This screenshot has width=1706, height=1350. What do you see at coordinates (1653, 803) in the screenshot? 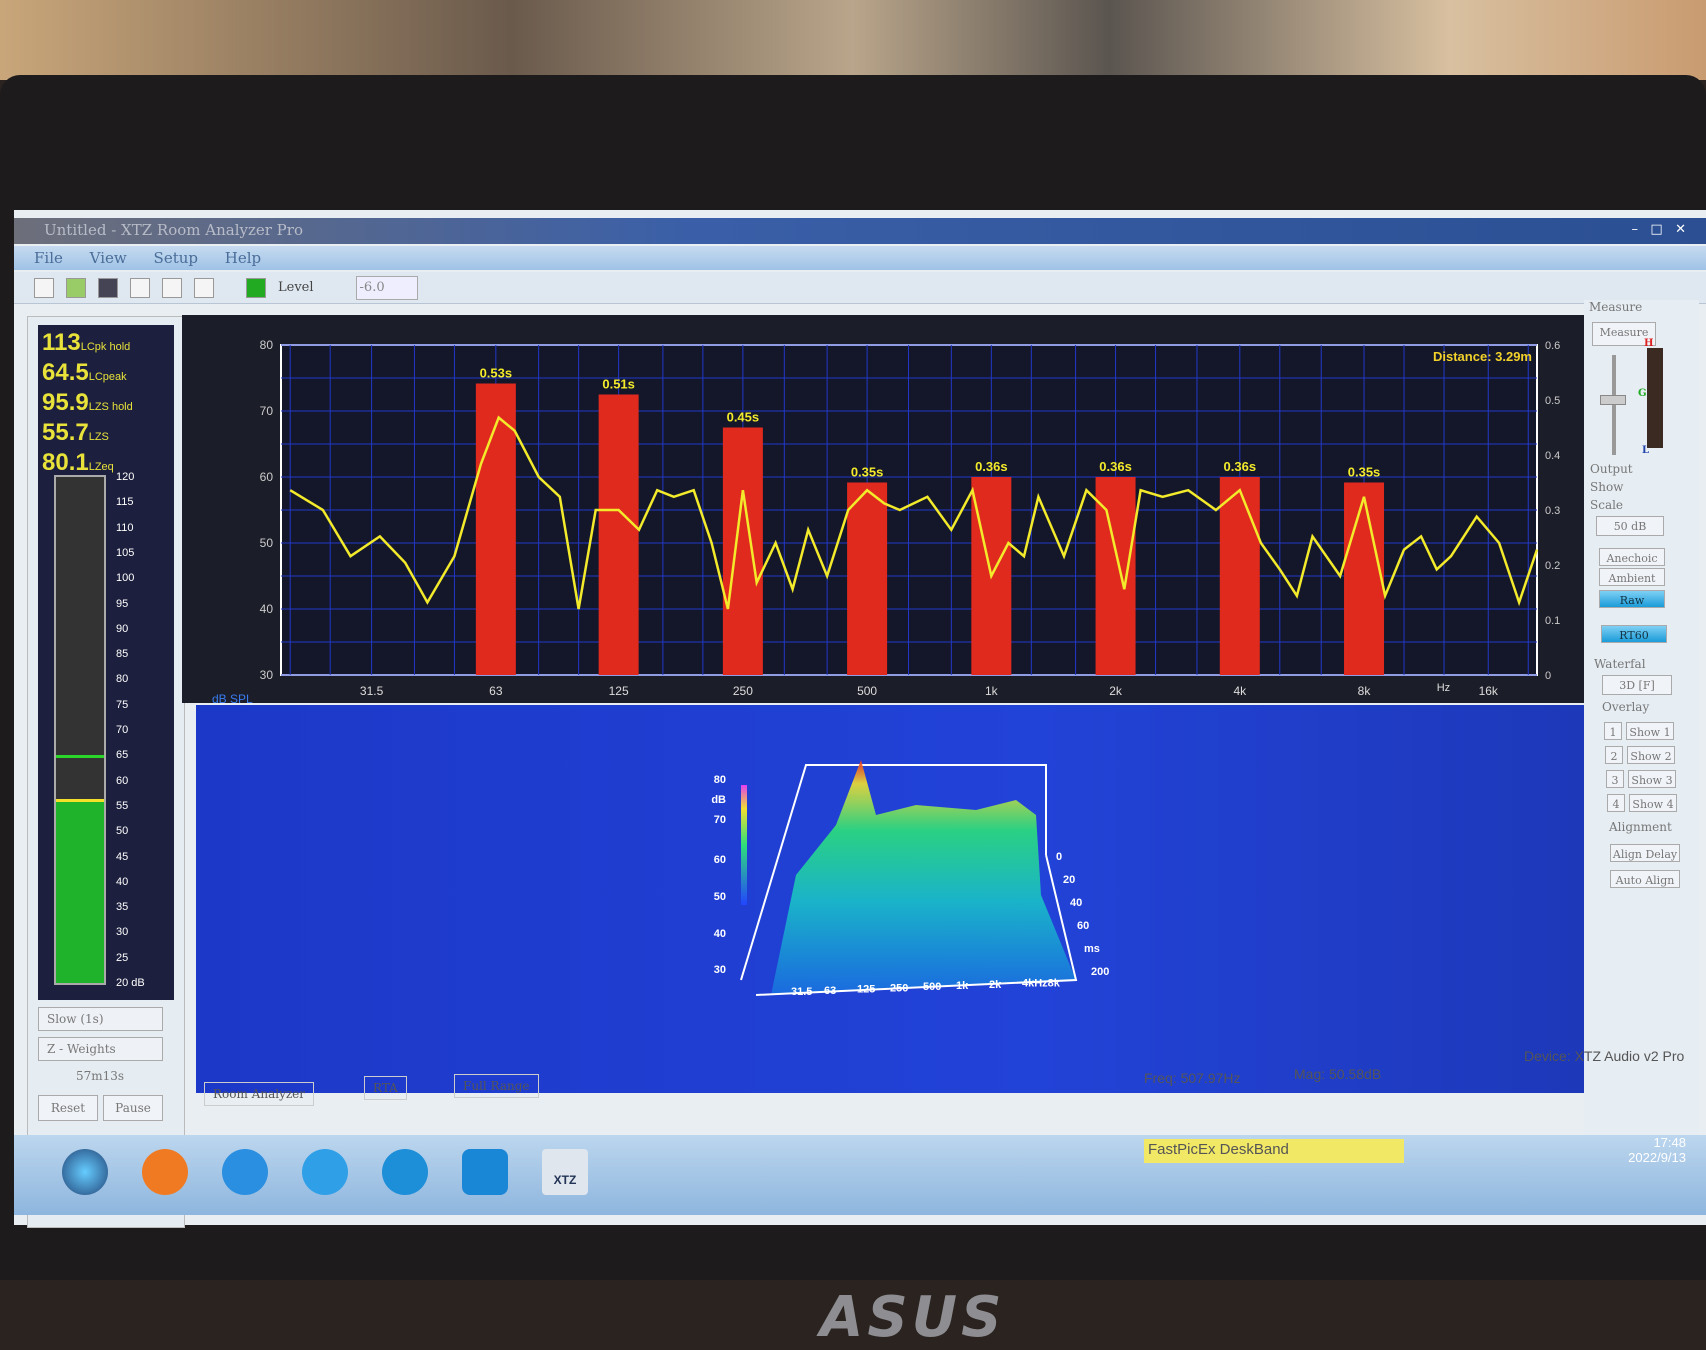
I see `show-4-button: Show 4` at bounding box center [1653, 803].